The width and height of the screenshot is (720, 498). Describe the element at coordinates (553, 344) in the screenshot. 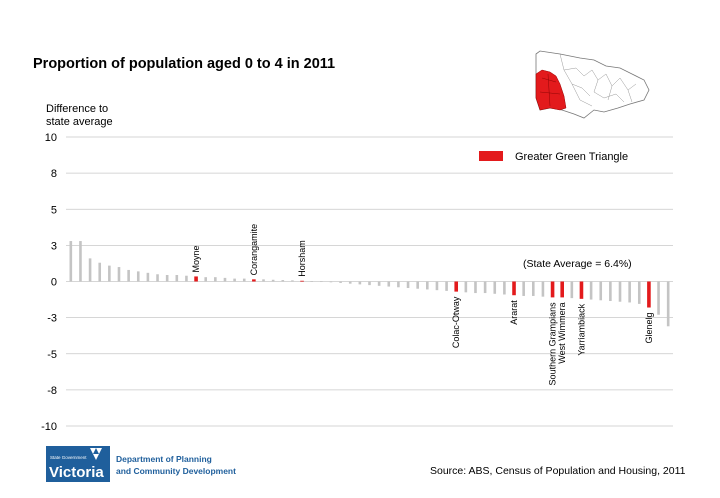

I see `bar-label: Southern Grampians` at that location.